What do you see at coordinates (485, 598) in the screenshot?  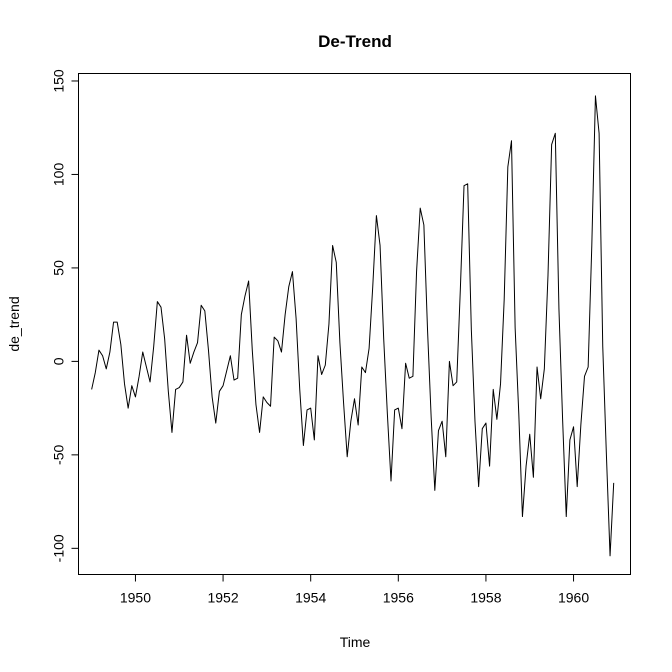 I see `x-tick-label: 1958` at bounding box center [485, 598].